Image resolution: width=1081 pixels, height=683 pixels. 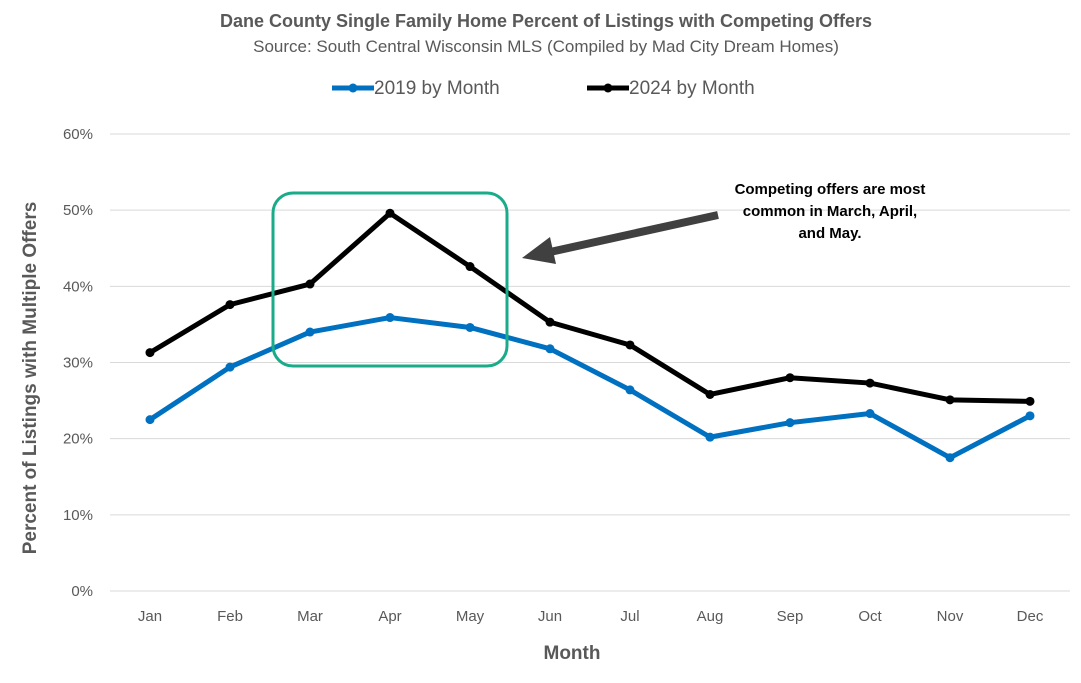 I want to click on y-axis-ticks: 0% 10% 20% 30% 40% 50% 60%, so click(x=78, y=363).